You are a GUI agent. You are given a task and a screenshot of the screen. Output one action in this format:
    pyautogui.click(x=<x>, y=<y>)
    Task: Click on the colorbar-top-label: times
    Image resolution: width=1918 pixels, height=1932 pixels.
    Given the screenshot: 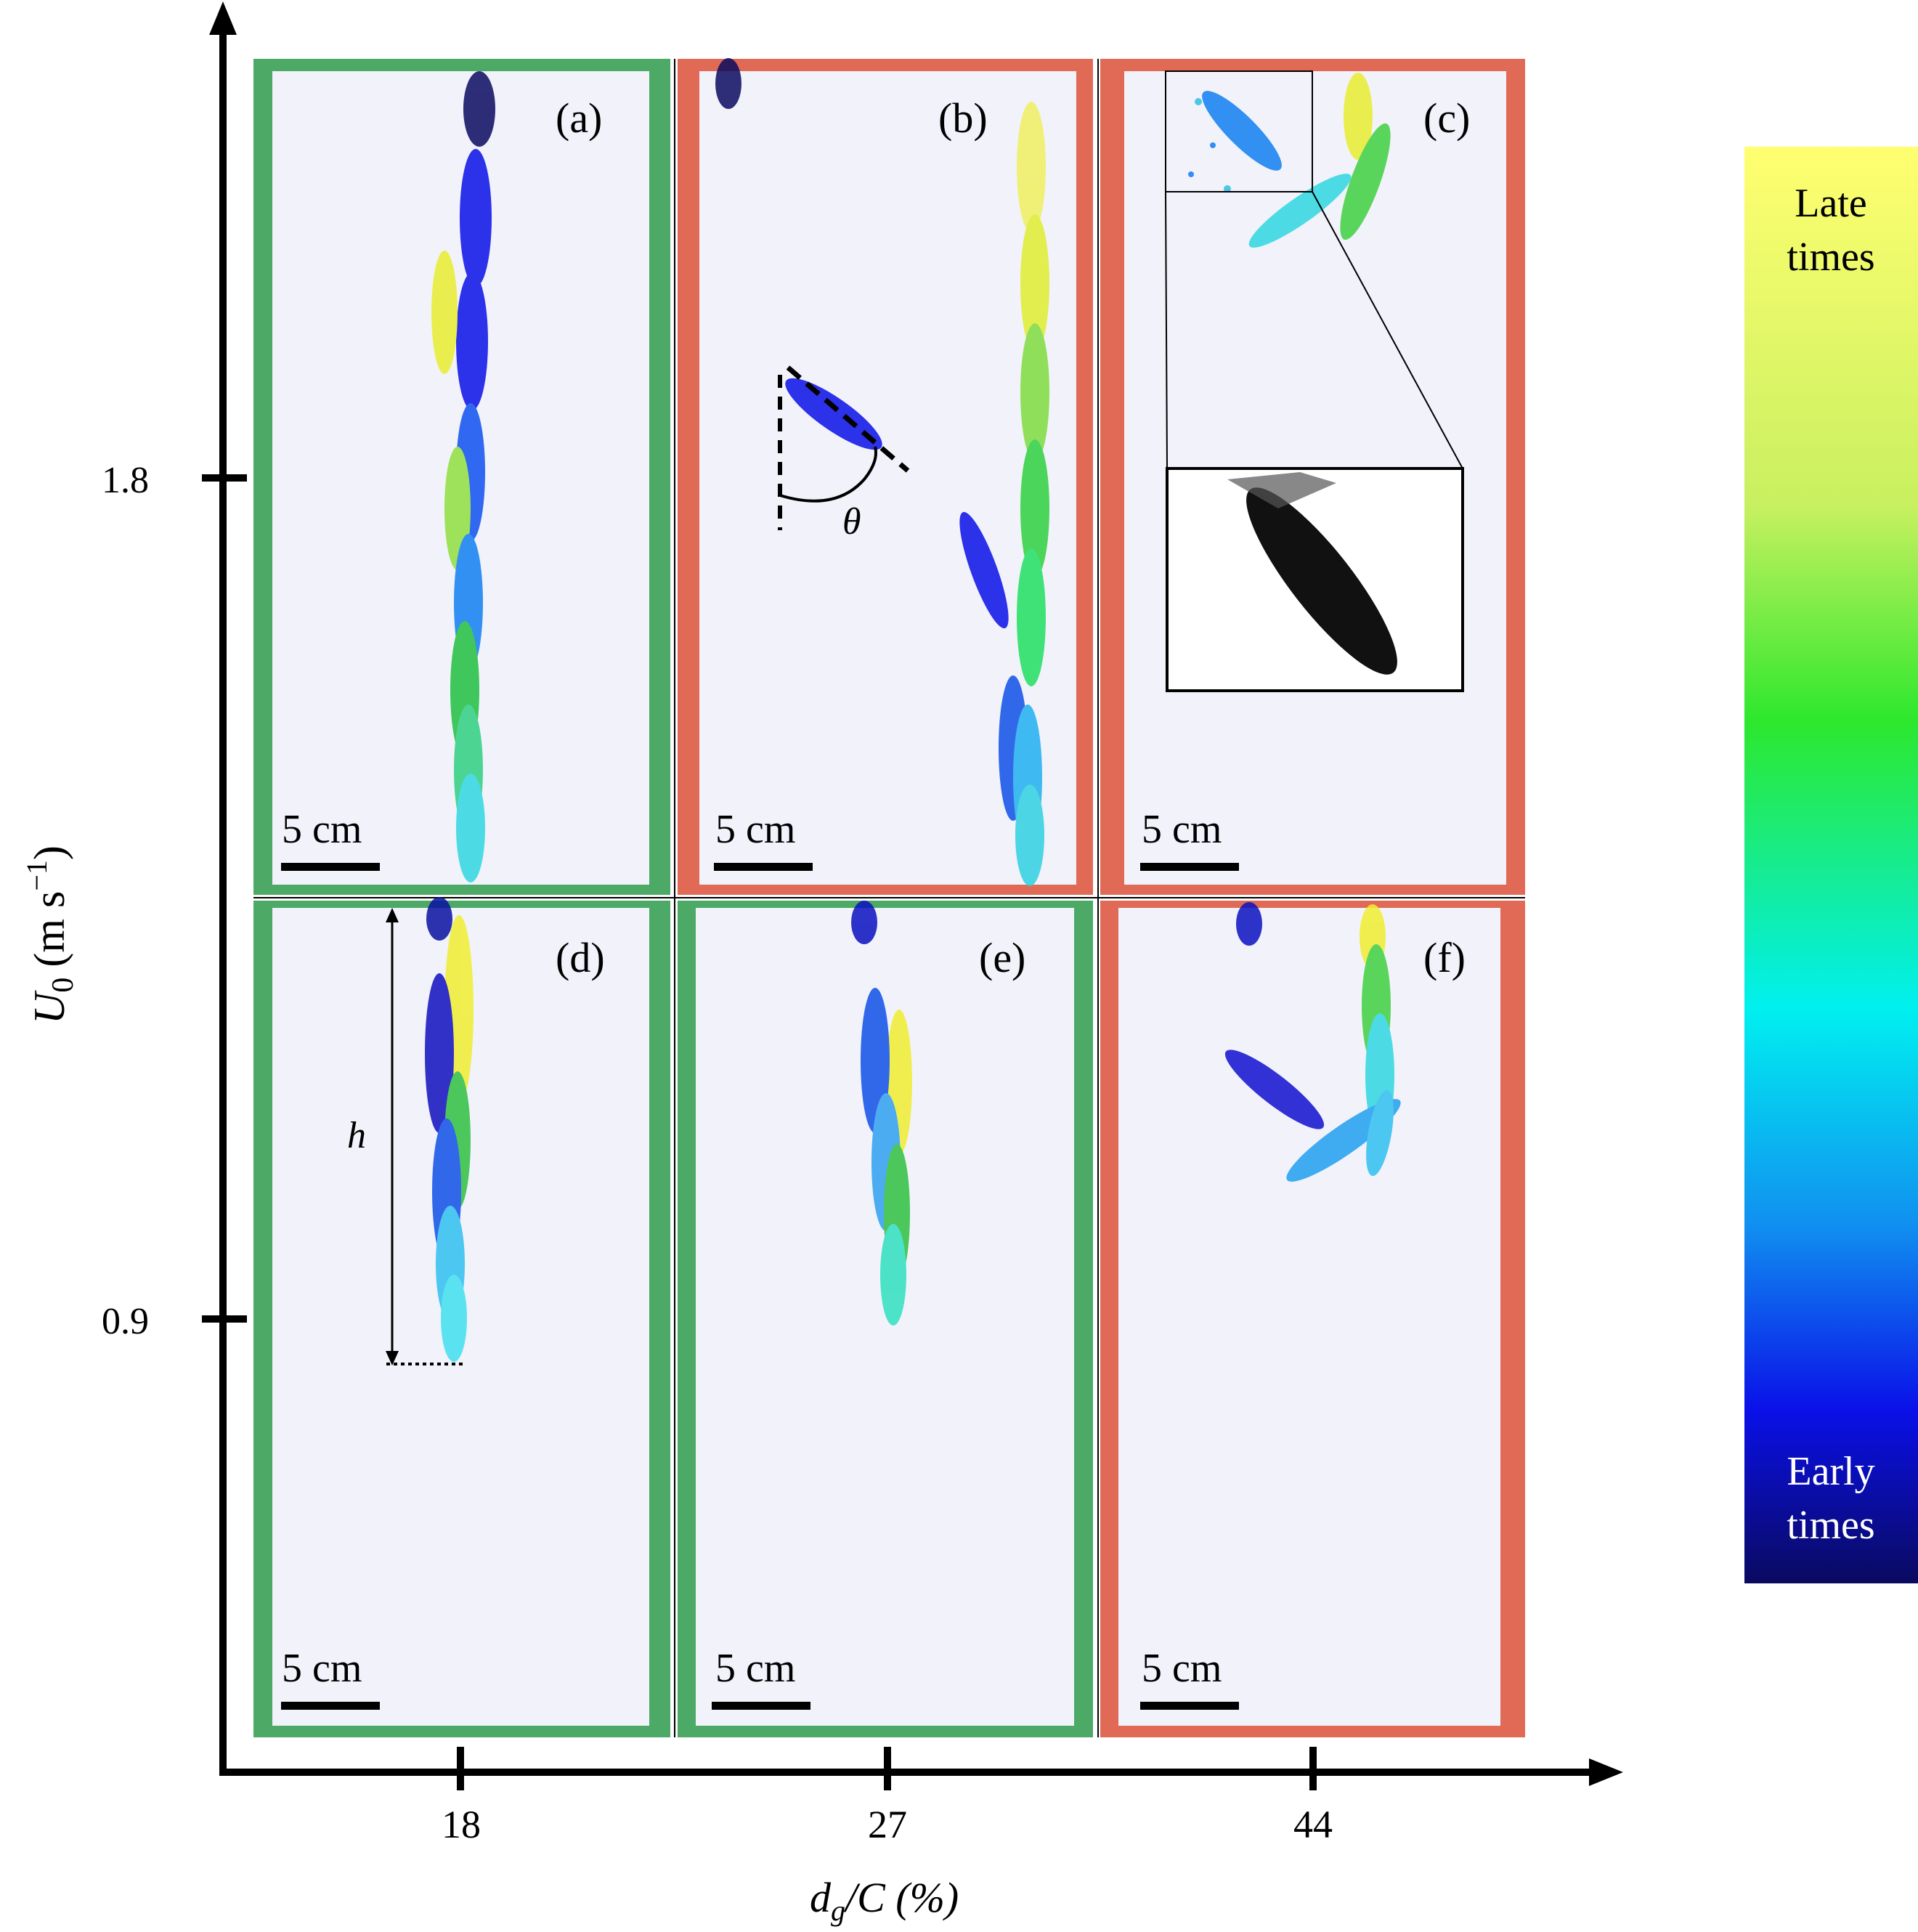 What is the action you would take?
    pyautogui.click(x=1830, y=257)
    